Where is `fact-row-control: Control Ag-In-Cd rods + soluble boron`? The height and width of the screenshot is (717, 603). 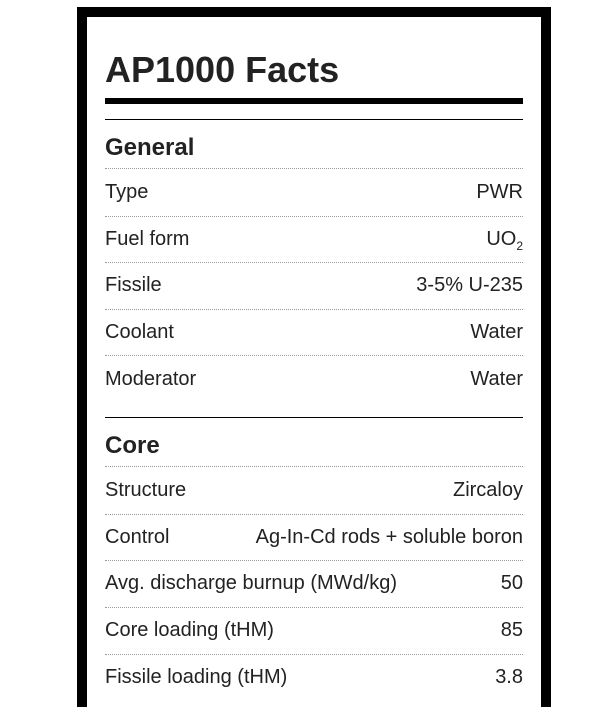 fact-row-control: Control Ag-In-Cd rods + soluble boron is located at coordinates (314, 537).